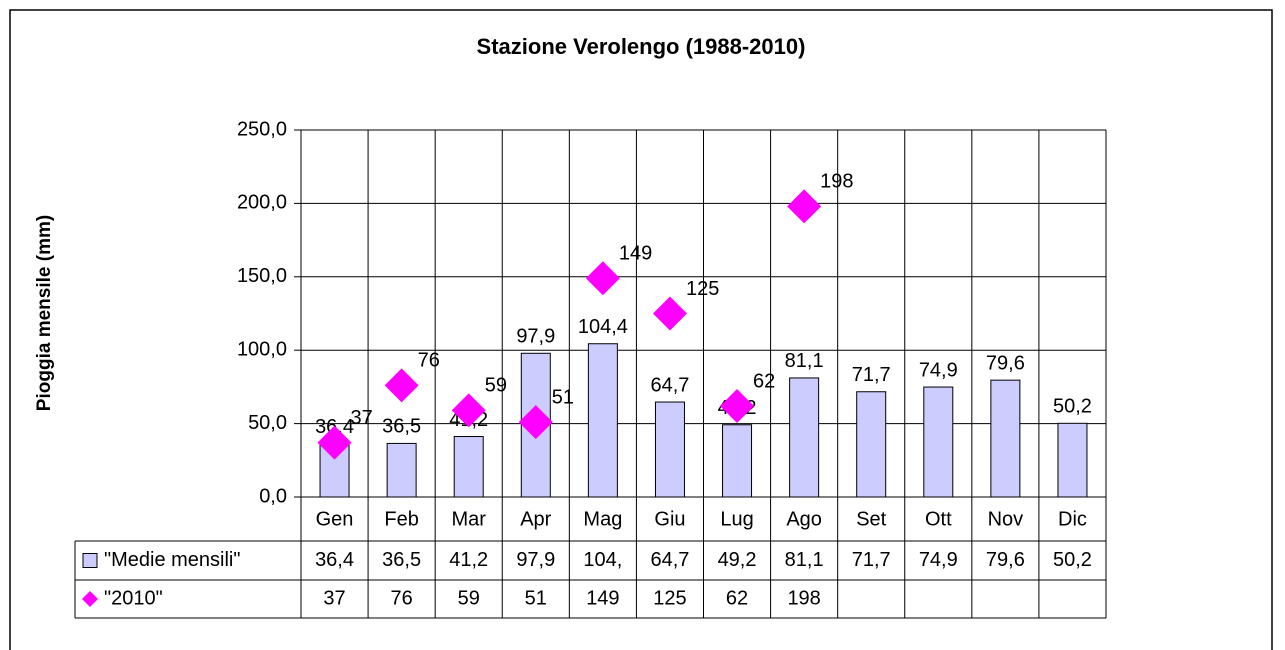 The image size is (1285, 650). Describe the element at coordinates (1005, 560) in the screenshot. I see `table-cell: 79,6` at that location.